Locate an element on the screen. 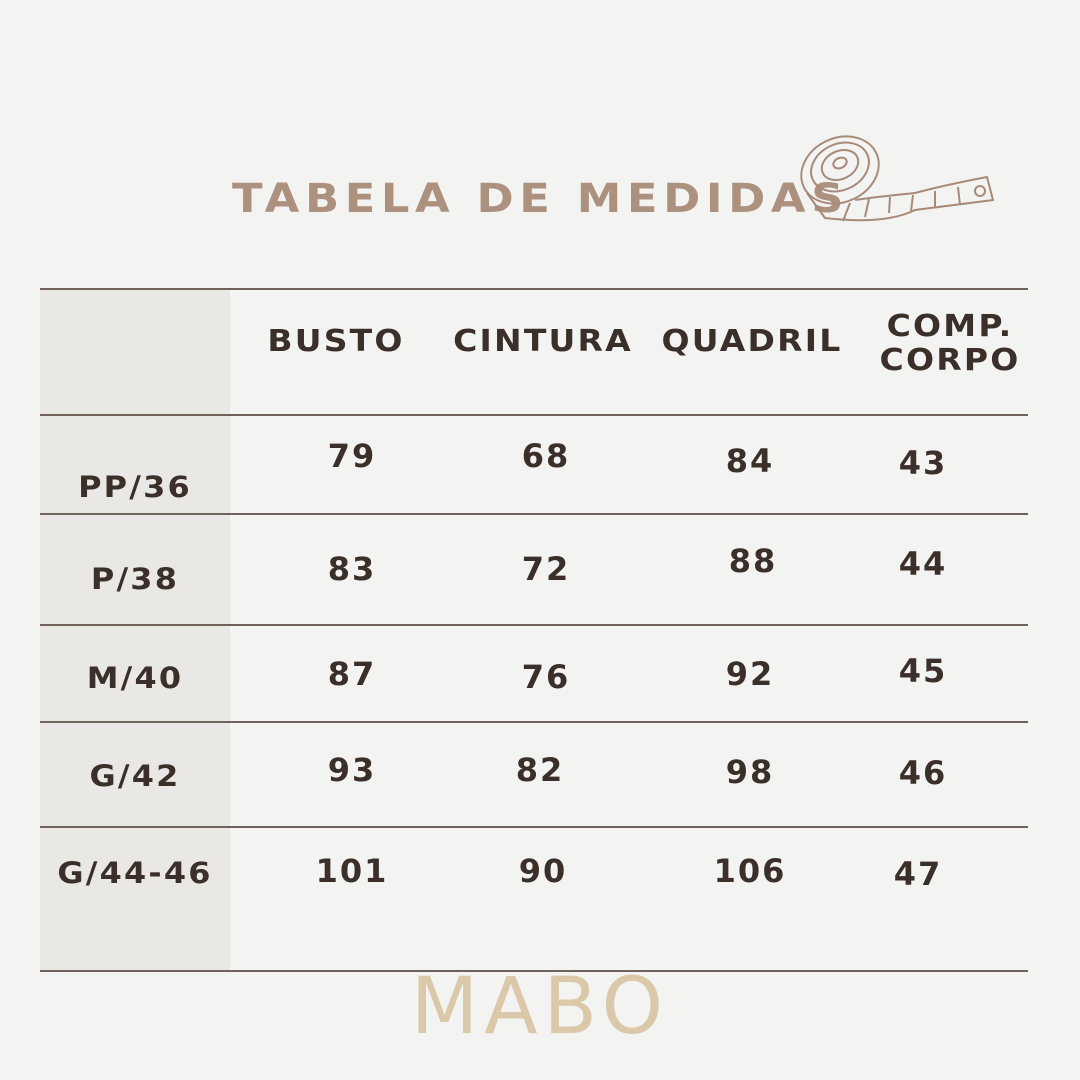 The width and height of the screenshot is (1080, 1080). header-comp-line2: CORPO is located at coordinates (950, 360).